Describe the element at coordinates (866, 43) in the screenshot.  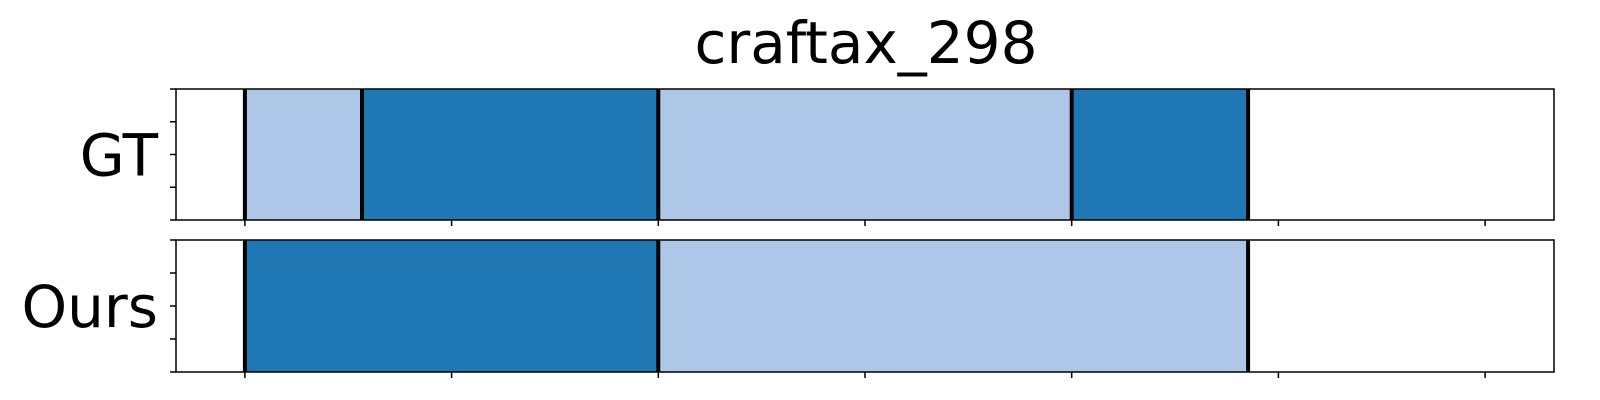
I see `chart-title: craftax_298` at that location.